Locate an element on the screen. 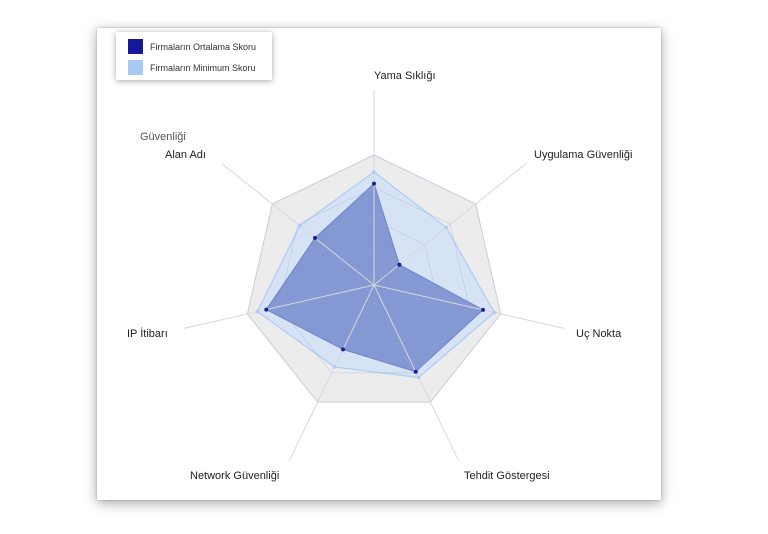  legend-item-minimum: Firmaların Minimum Skoru is located at coordinates (192, 67).